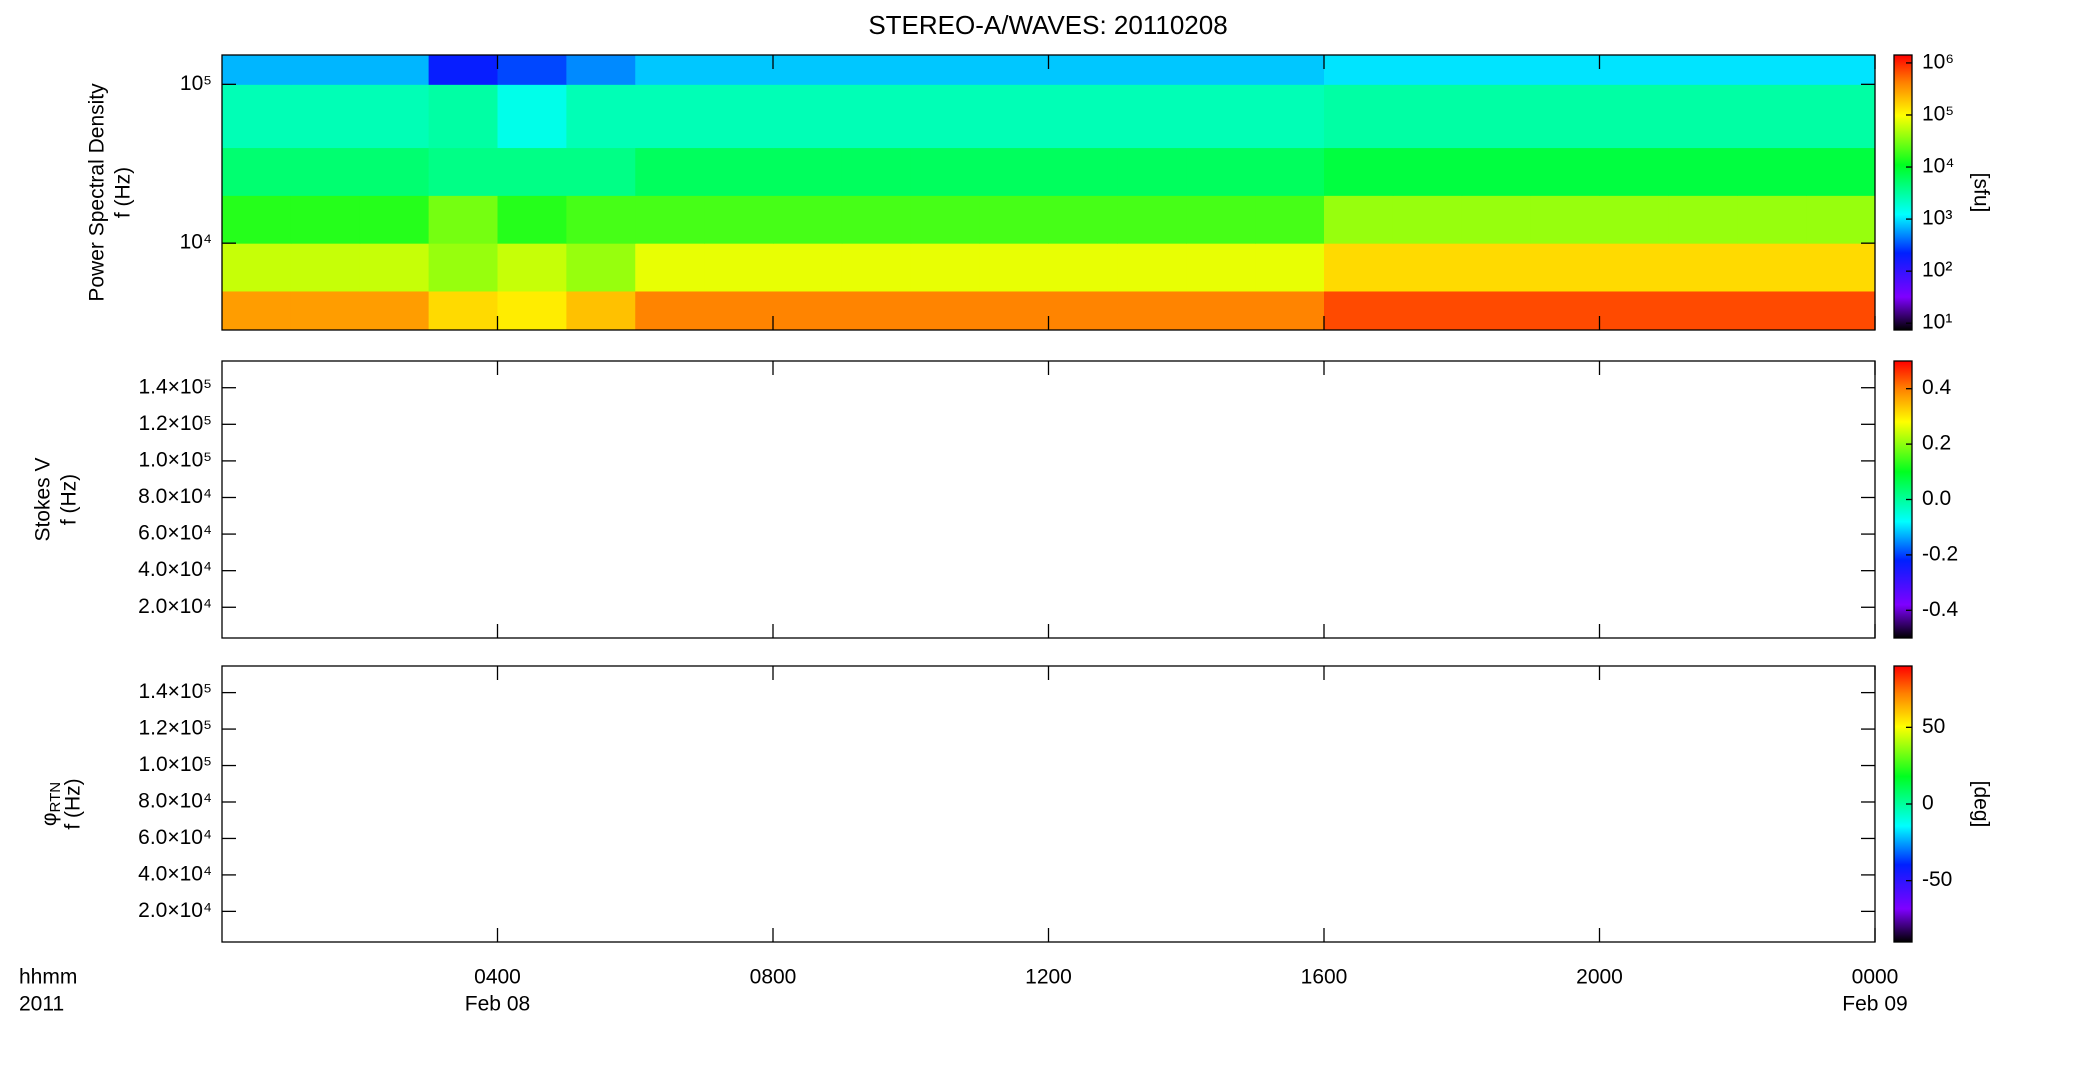 This screenshot has height=1080, width=2096. I want to click on y-tick-label: 1.2×10⁵, so click(175, 423).